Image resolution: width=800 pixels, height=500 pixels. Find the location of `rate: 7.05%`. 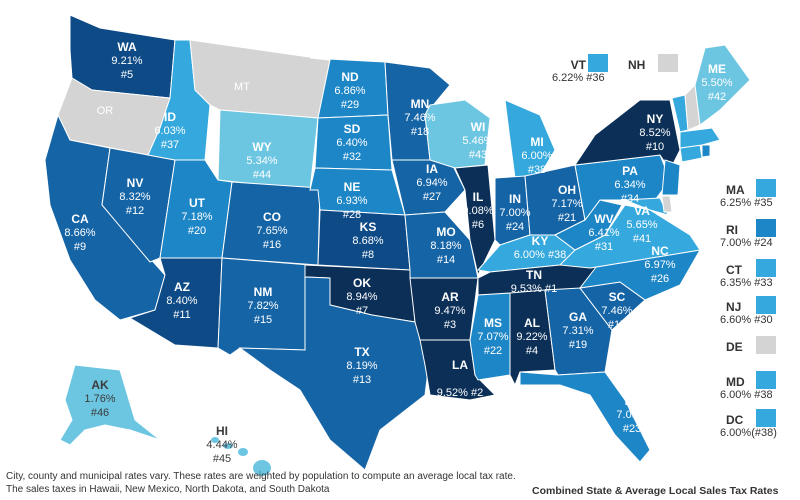

rate: 7.05% is located at coordinates (632, 415).